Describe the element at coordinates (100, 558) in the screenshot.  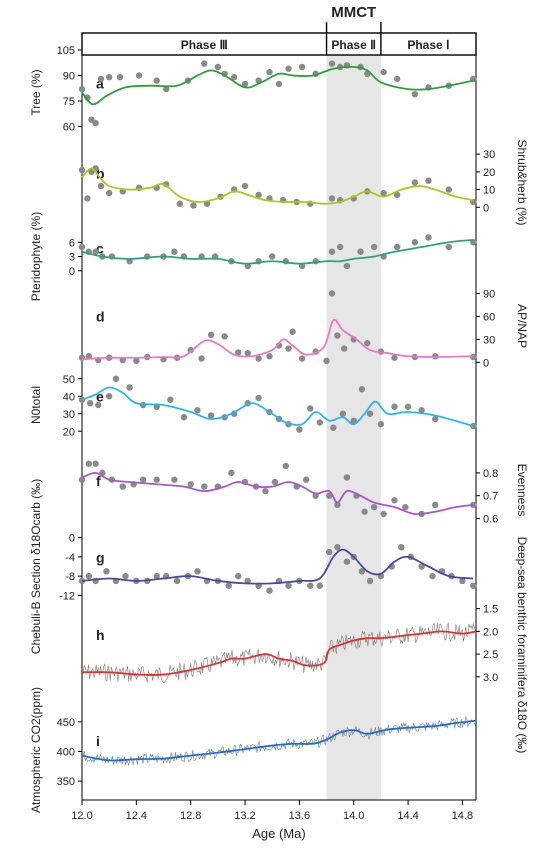
I see `panel-letter: g` at that location.